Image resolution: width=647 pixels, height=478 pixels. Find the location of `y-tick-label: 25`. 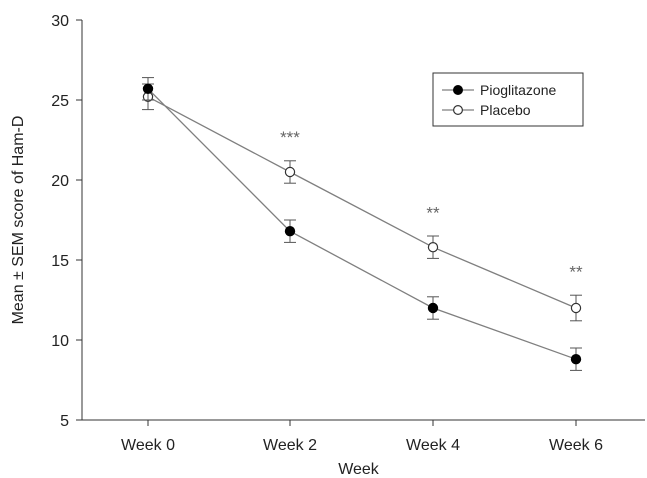

y-tick-label: 25 is located at coordinates (60, 101).